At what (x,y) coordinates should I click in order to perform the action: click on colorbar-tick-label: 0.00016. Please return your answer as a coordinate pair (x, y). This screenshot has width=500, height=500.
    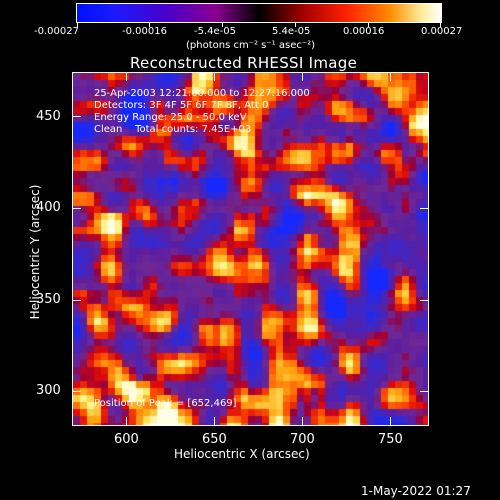
    Looking at the image, I should click on (364, 31).